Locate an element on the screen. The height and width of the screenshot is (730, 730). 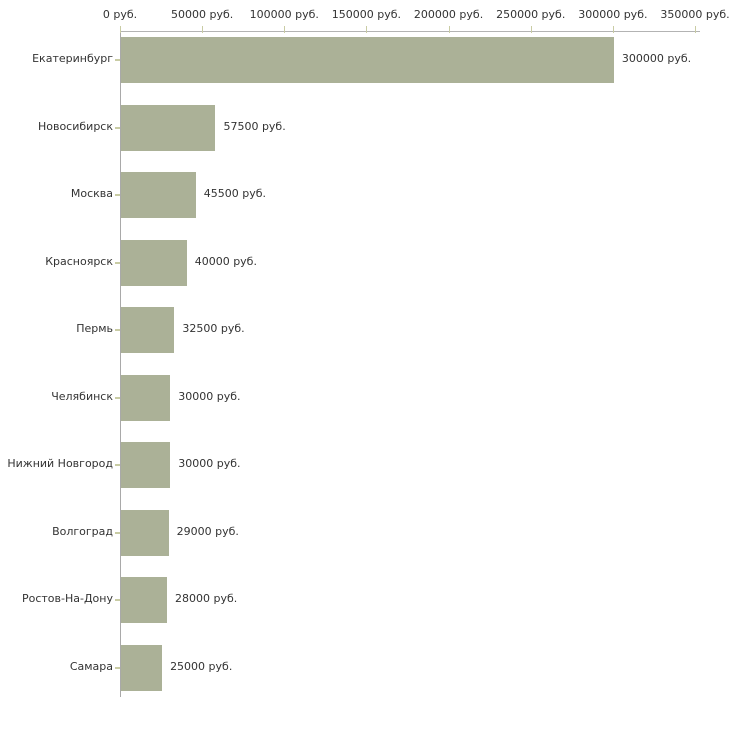
y-axis-line is located at coordinates (120, 364).